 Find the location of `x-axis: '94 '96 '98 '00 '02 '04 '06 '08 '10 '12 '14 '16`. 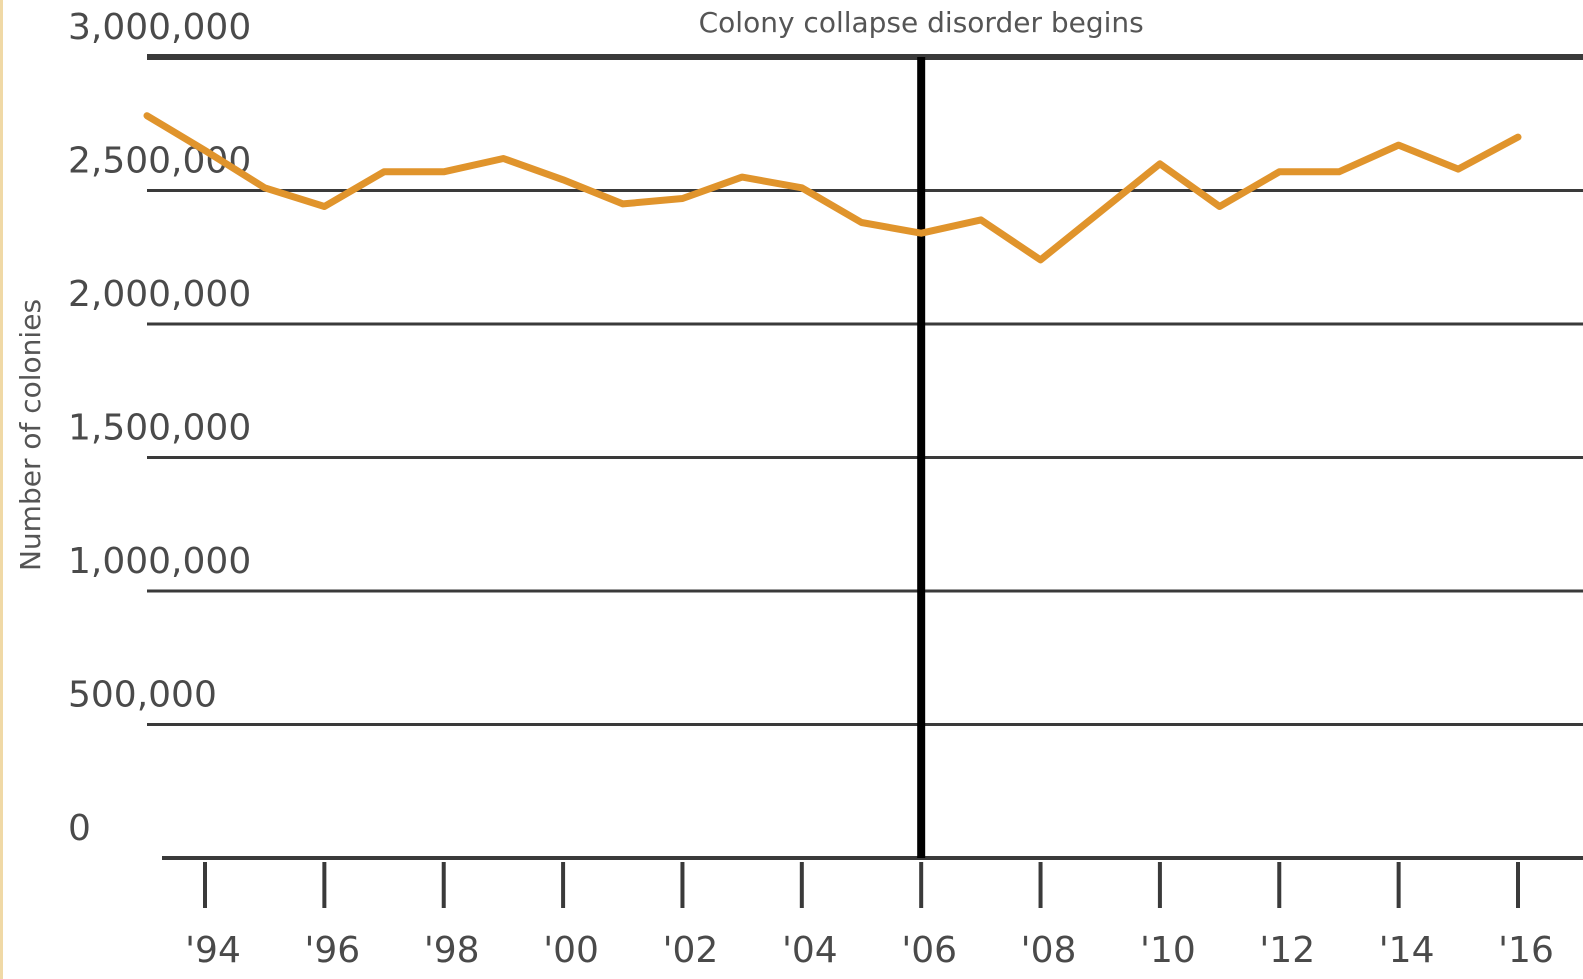

x-axis: '94 '96 '98 '00 '02 '04 '06 '08 '10 '12 '14 '16 is located at coordinates (872, 913).